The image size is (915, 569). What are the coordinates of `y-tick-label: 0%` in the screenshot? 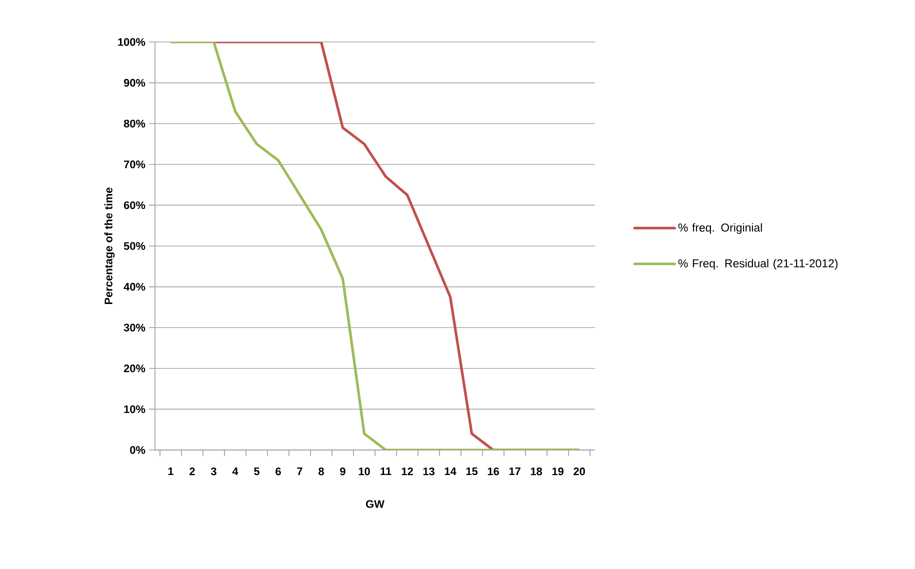 It's located at (138, 450).